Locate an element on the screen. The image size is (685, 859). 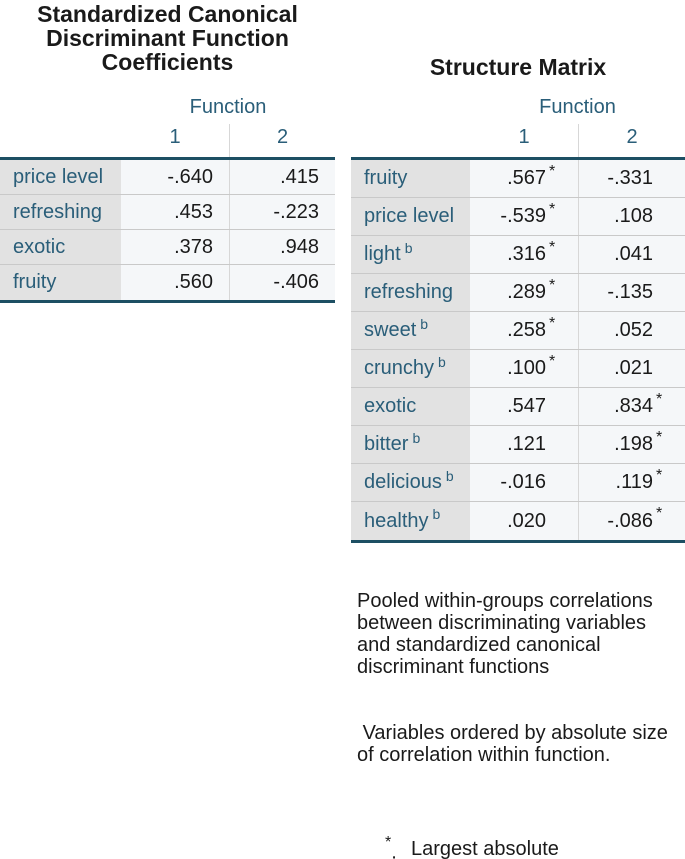
value-cell-function-2: .415 is located at coordinates (282, 177).